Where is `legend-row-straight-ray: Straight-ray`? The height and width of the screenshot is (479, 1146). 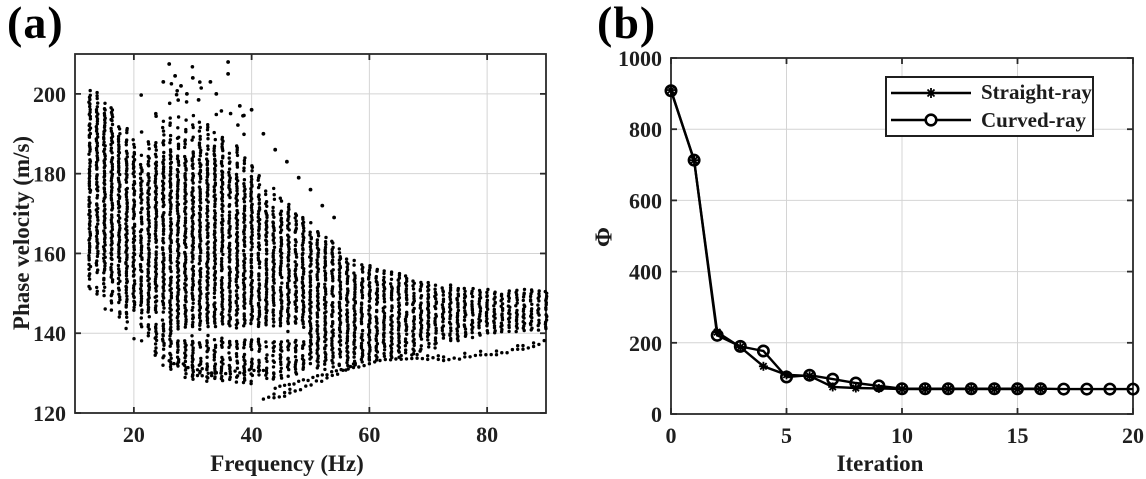 legend-row-straight-ray: Straight-ray is located at coordinates (989, 93).